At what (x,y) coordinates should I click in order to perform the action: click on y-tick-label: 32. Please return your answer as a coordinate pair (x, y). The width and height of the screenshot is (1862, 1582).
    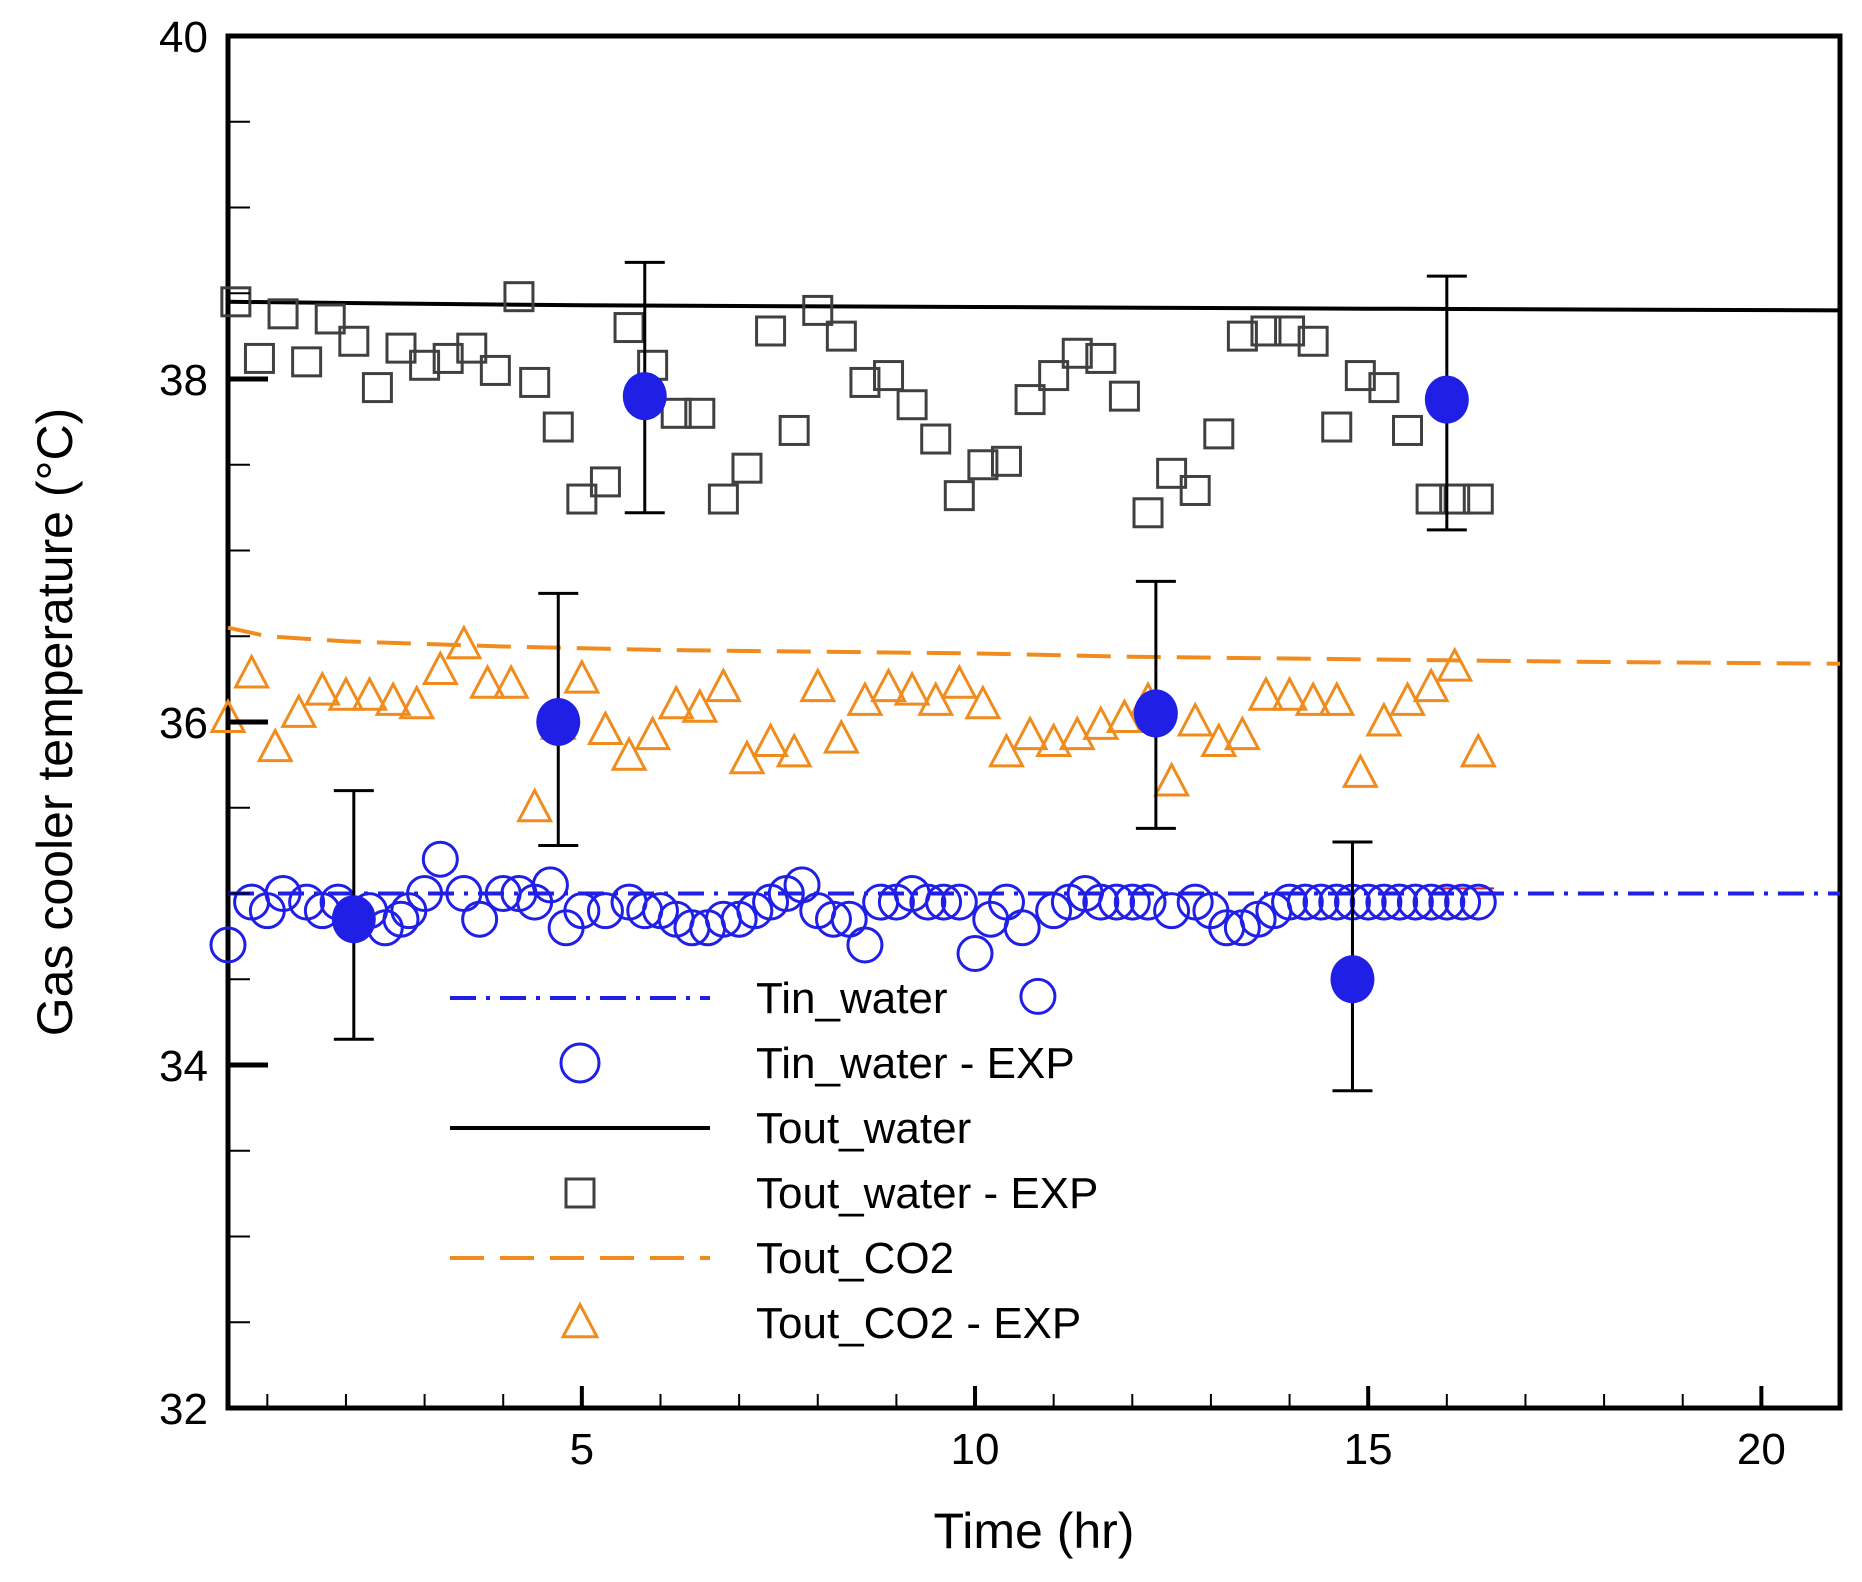
    Looking at the image, I should click on (183, 1409).